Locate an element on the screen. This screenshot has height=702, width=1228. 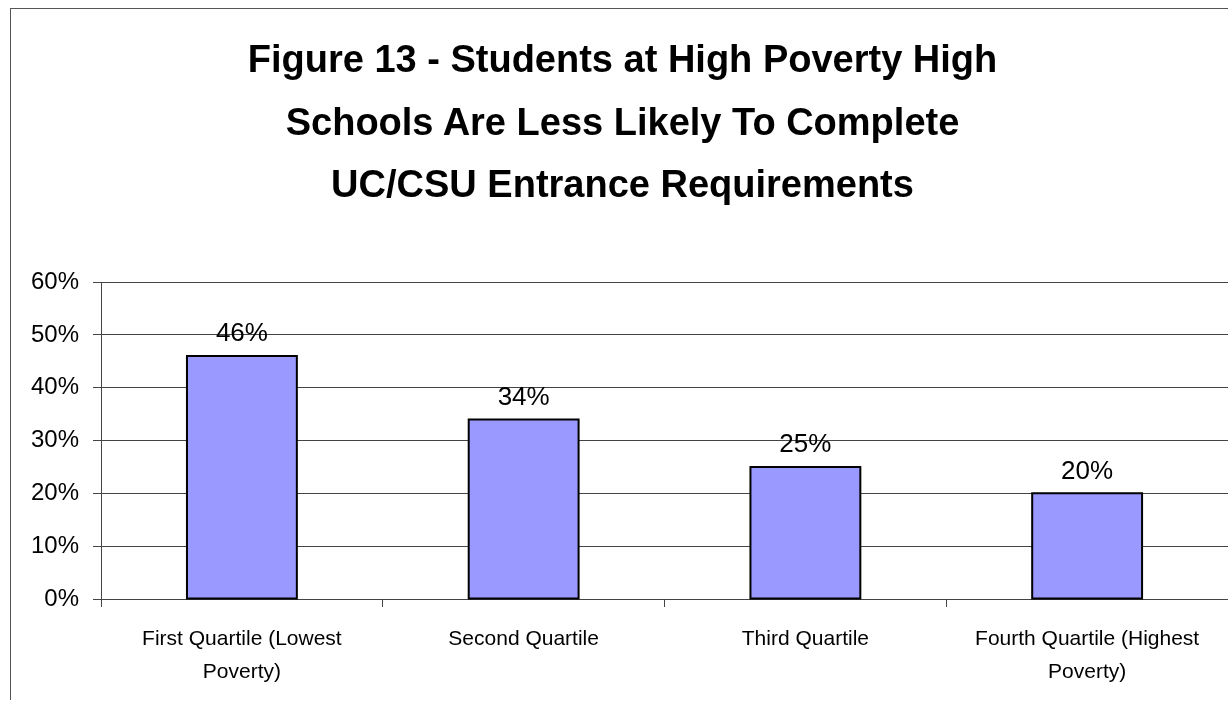
y-tick-label: 40% is located at coordinates (55, 386).